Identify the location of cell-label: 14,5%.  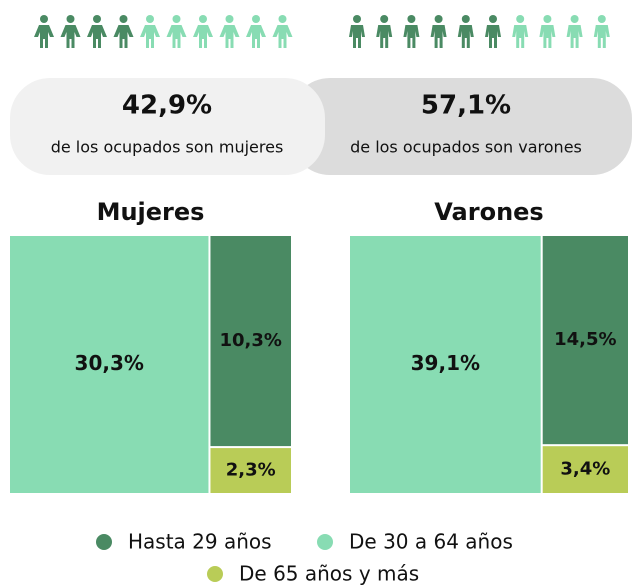
(585, 339).